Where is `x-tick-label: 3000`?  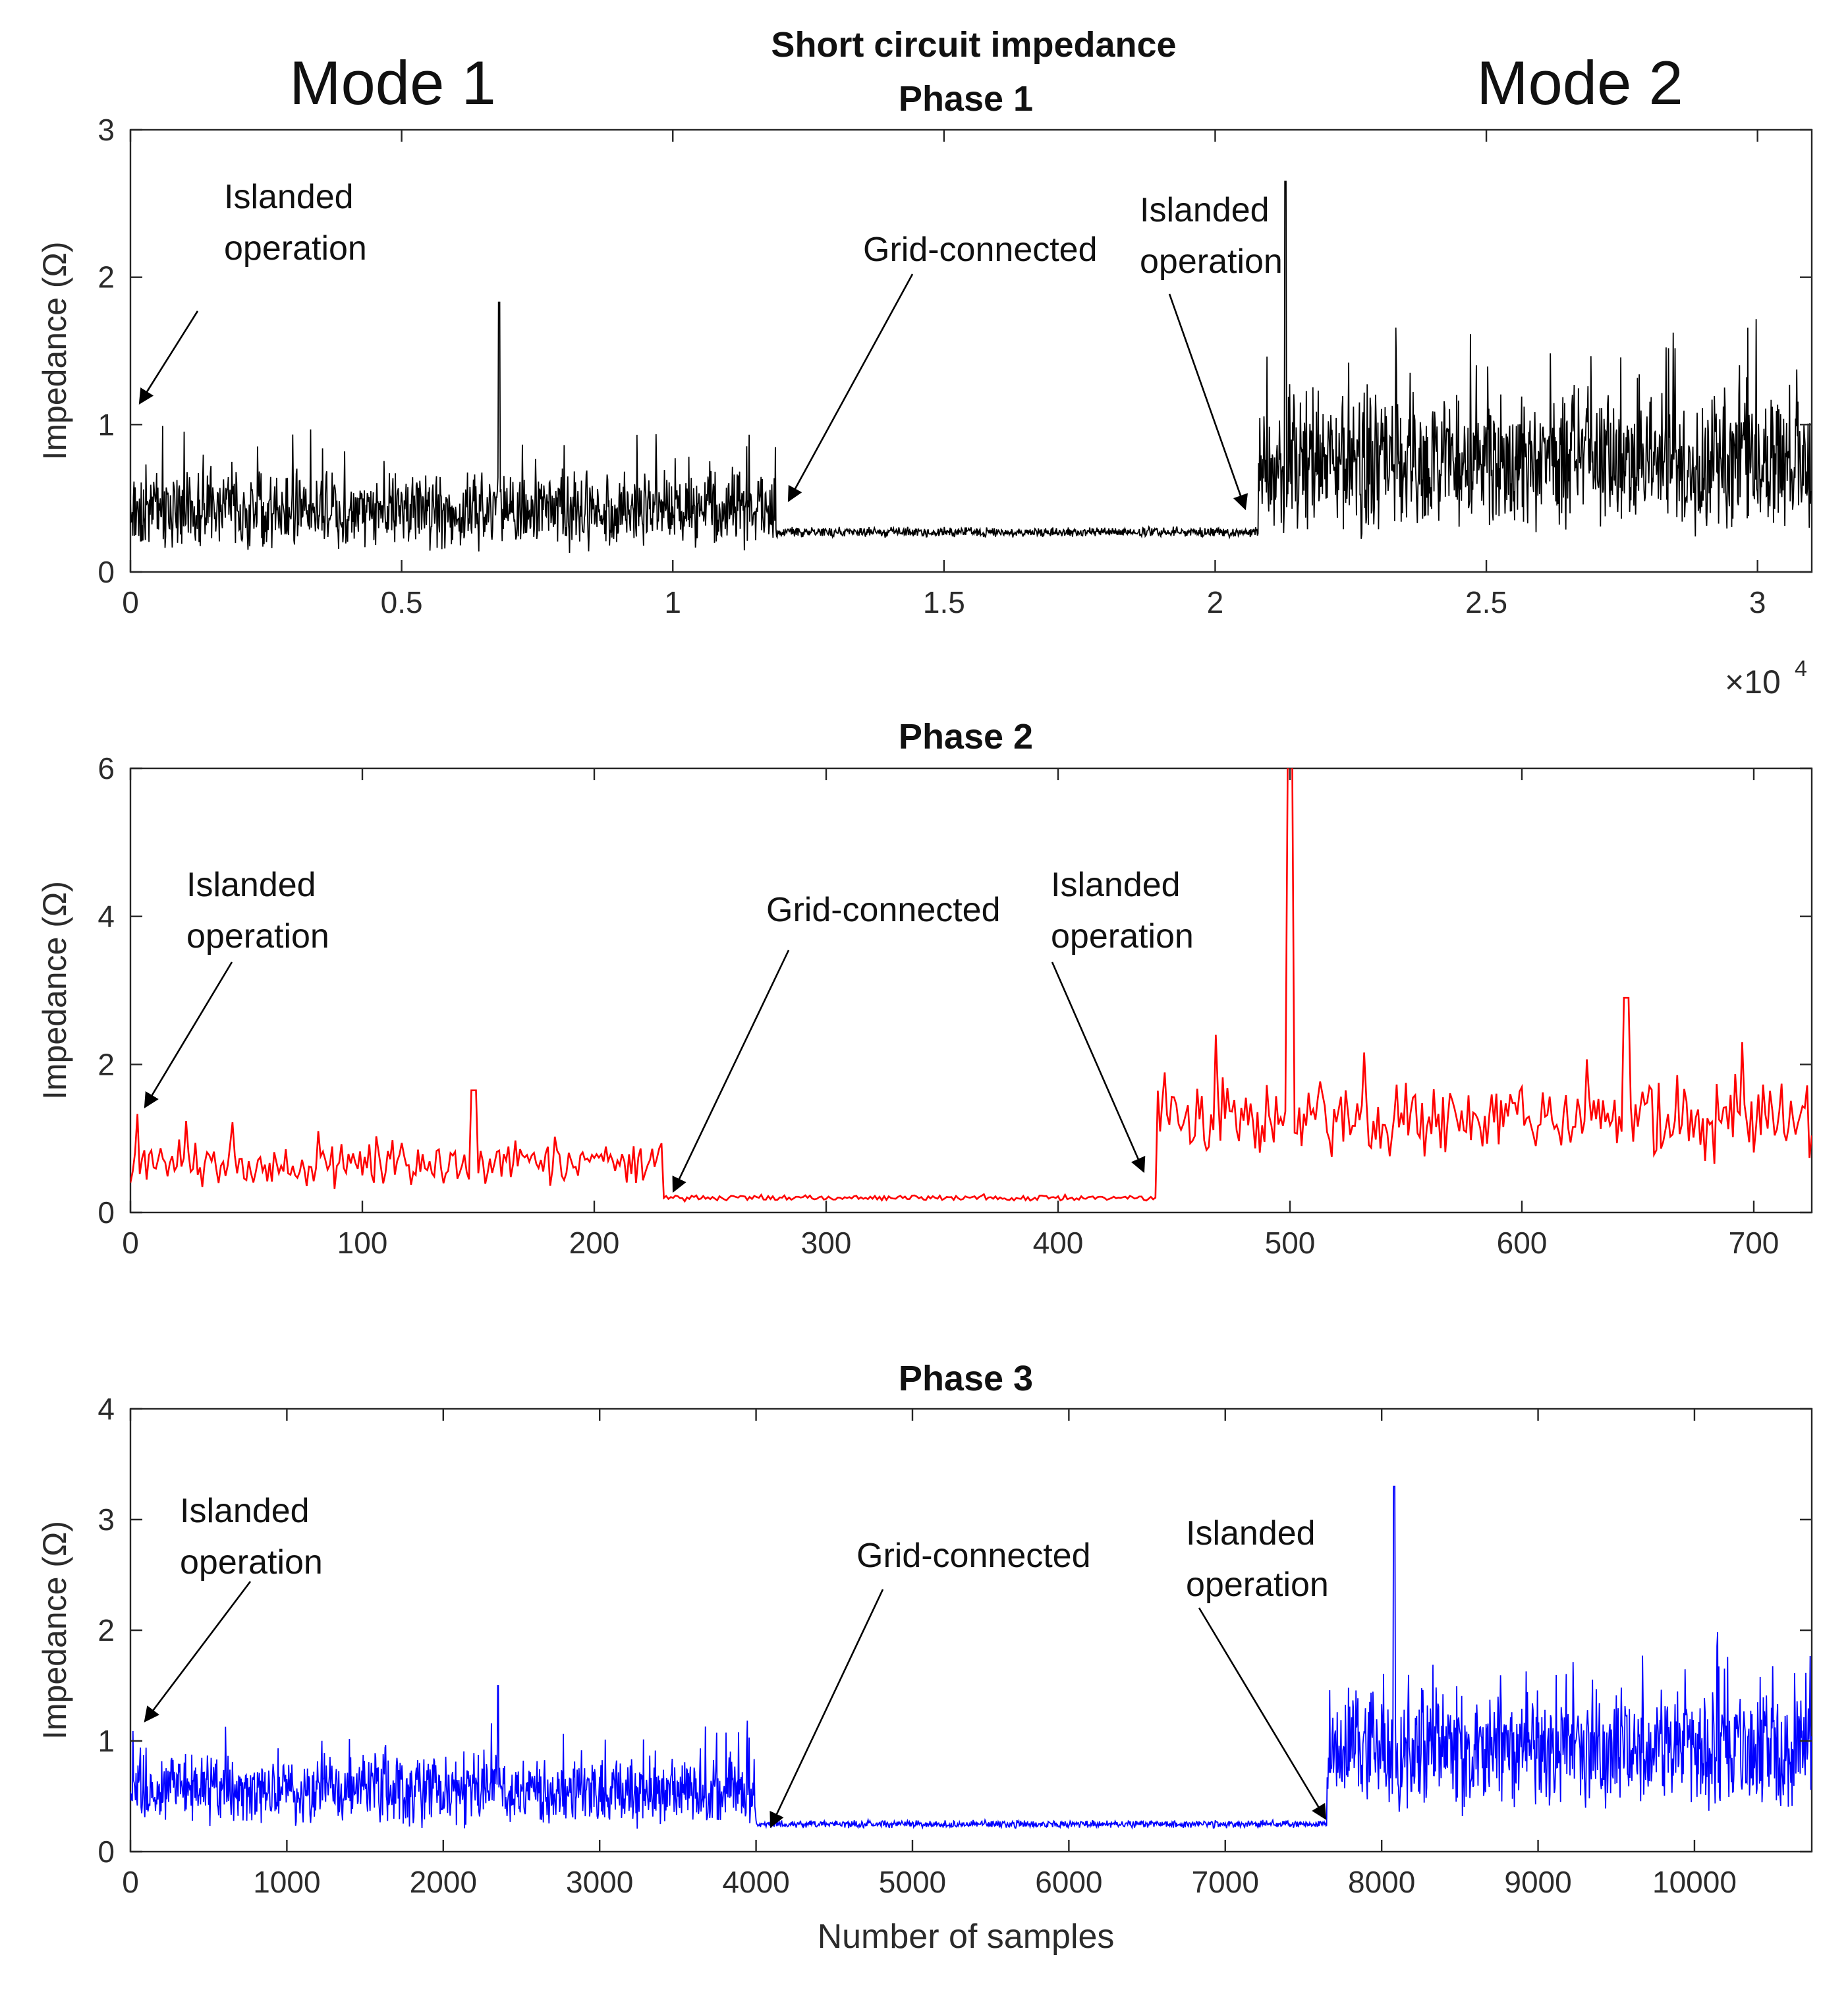
x-tick-label: 3000 is located at coordinates (599, 1882).